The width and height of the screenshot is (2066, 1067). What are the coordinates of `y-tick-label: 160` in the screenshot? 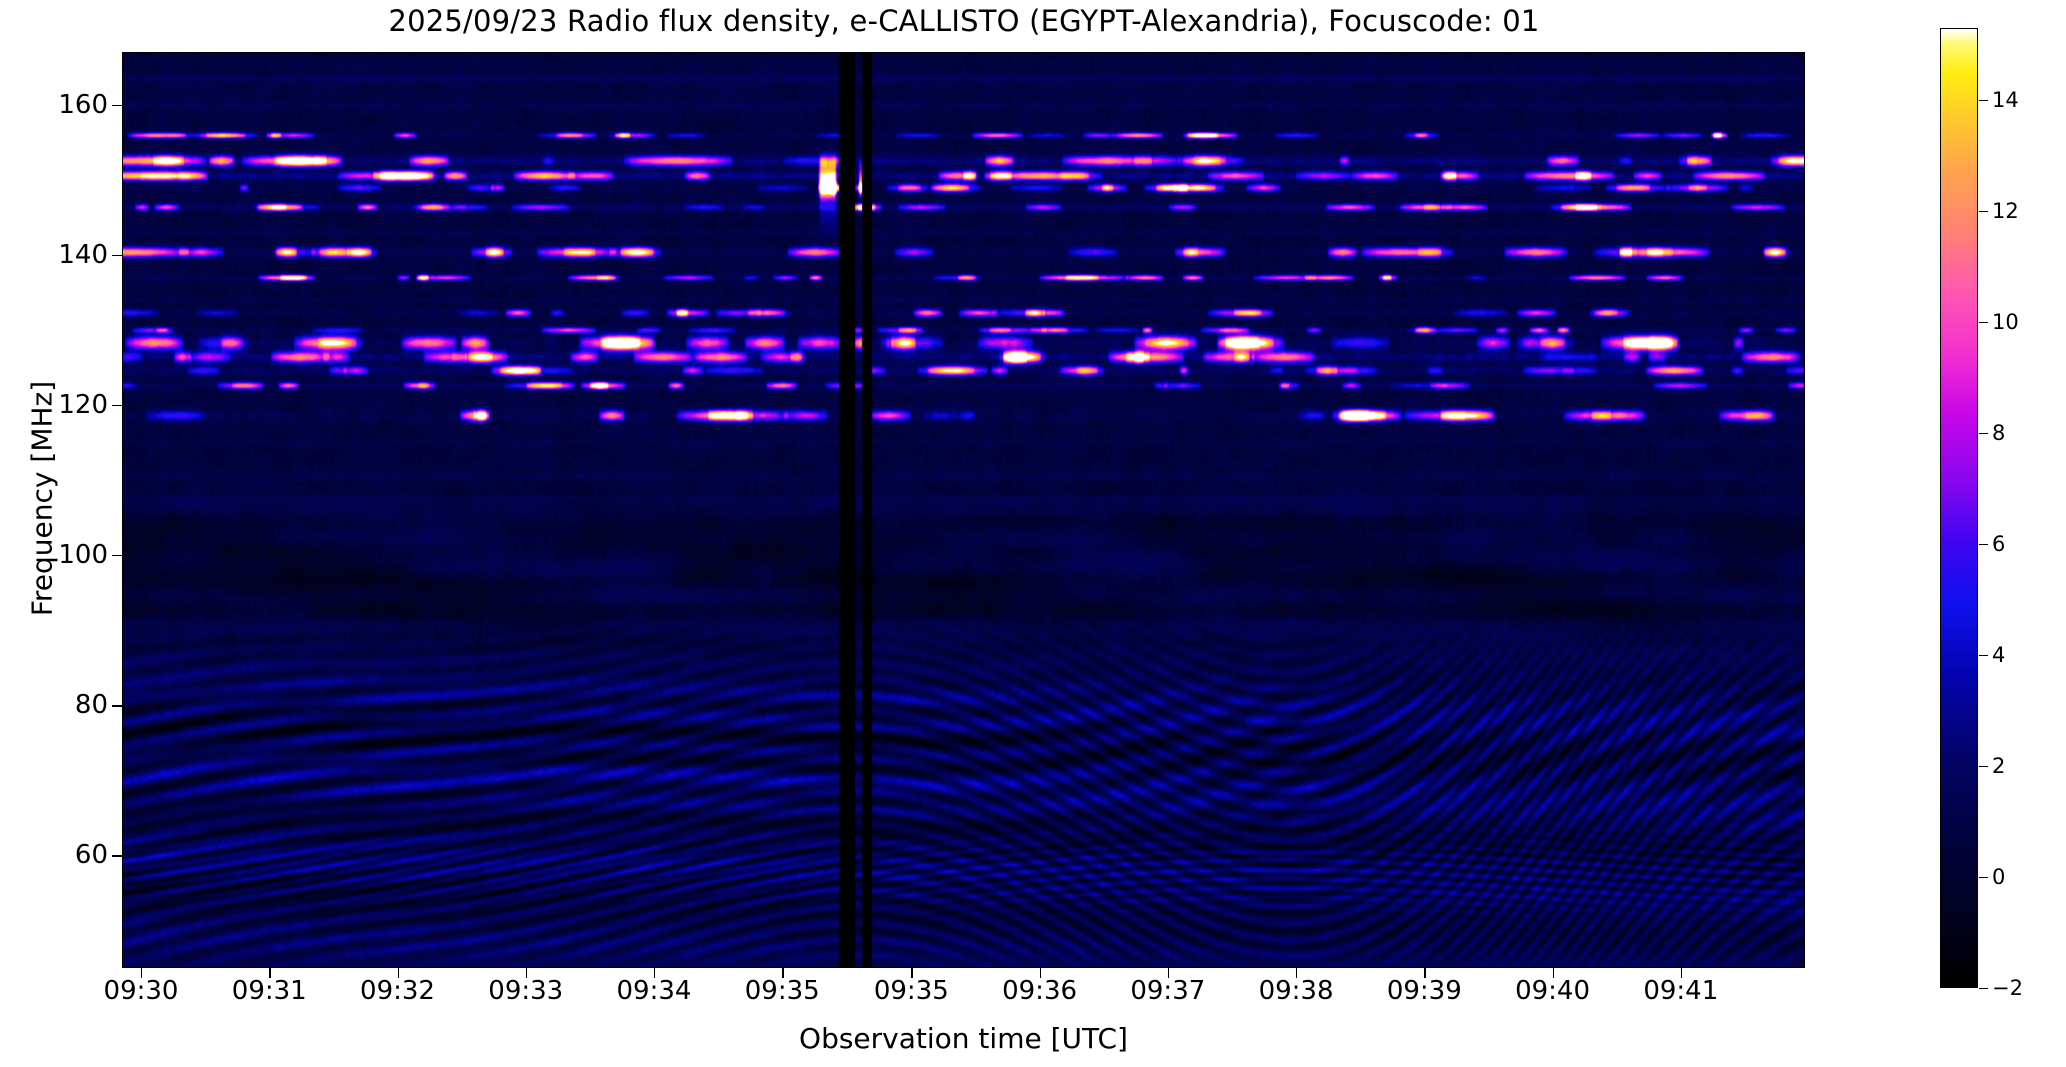 It's located at (83, 104).